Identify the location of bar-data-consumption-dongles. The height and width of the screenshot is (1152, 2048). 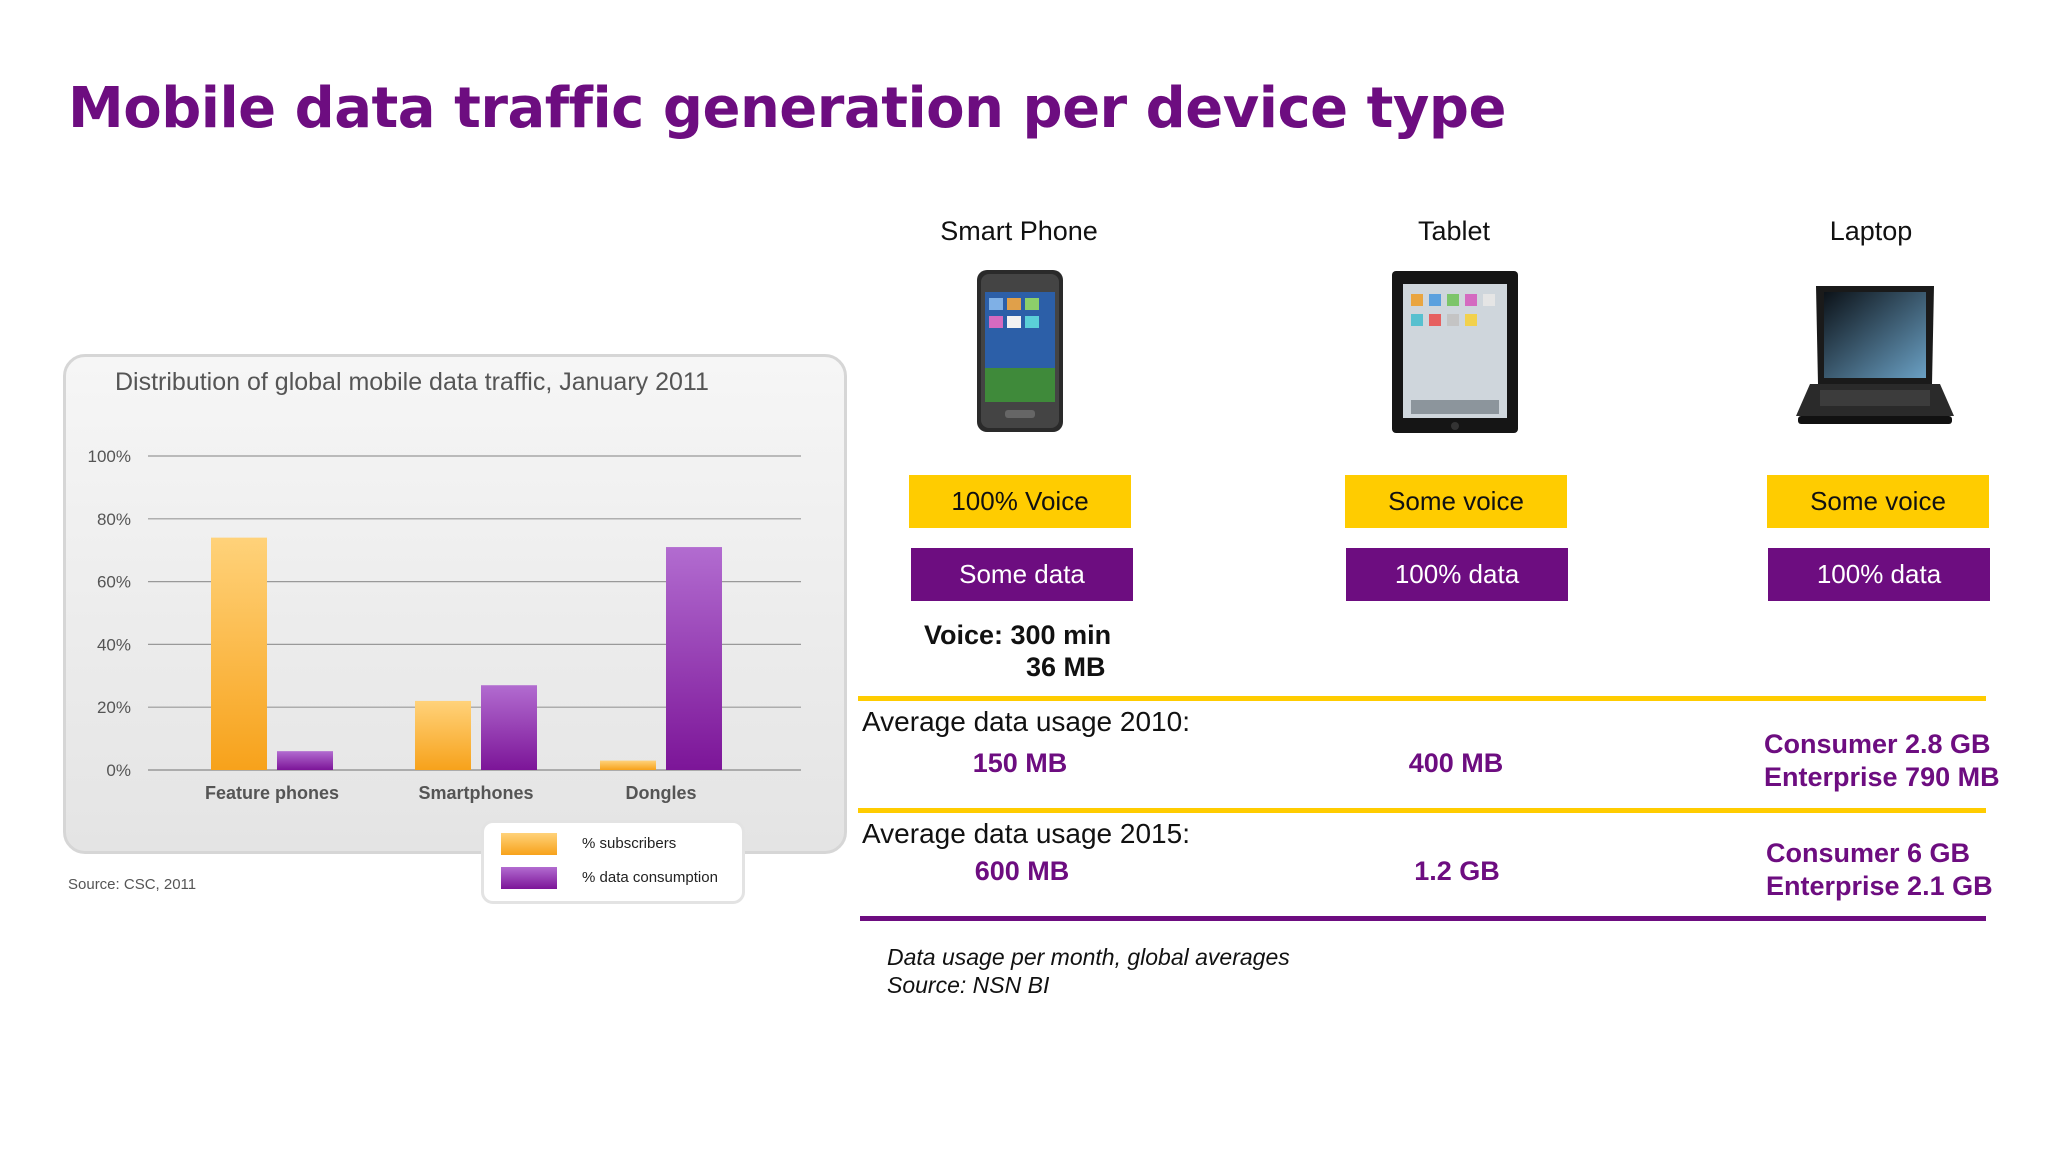
(694, 658).